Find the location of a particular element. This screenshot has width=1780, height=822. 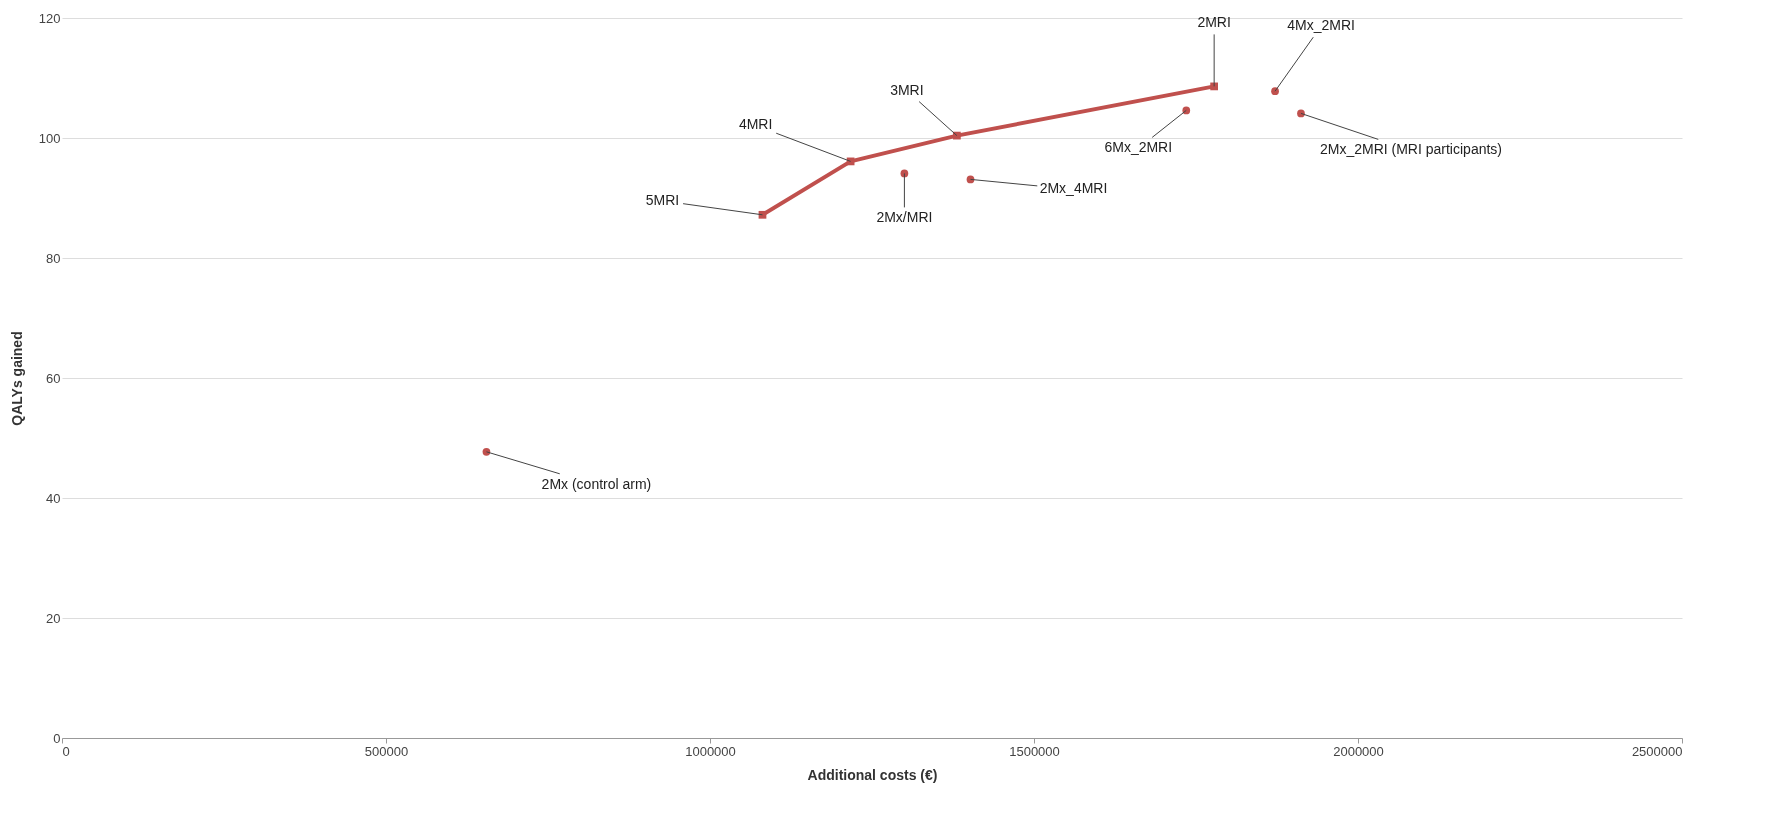

x-tick-label: 1500000 is located at coordinates (1034, 751).